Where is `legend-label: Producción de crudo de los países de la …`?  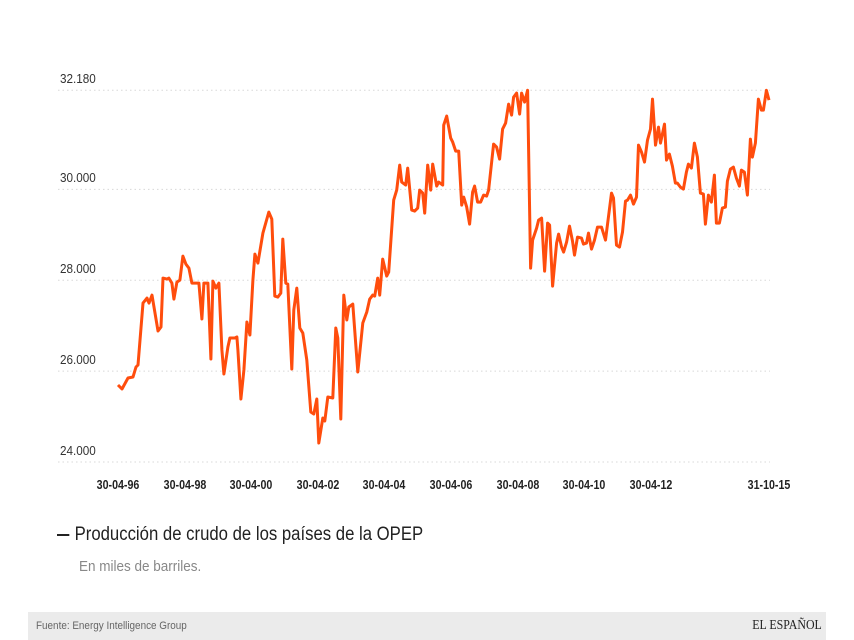 legend-label: Producción de crudo de los países de la … is located at coordinates (249, 534).